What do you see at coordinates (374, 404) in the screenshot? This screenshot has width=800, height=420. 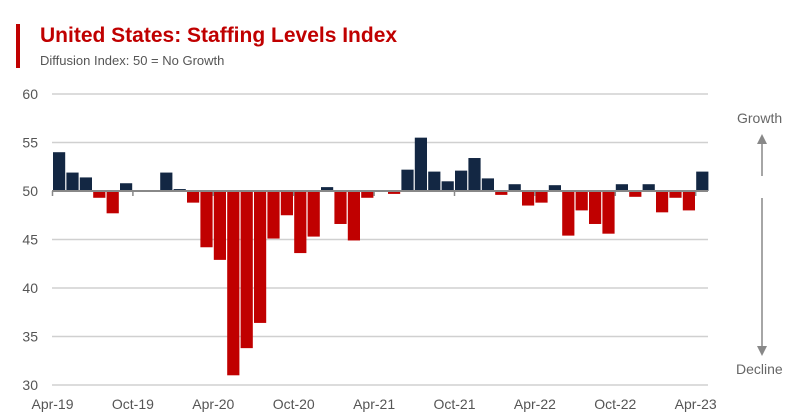 I see `x-tick-label: Apr-21` at bounding box center [374, 404].